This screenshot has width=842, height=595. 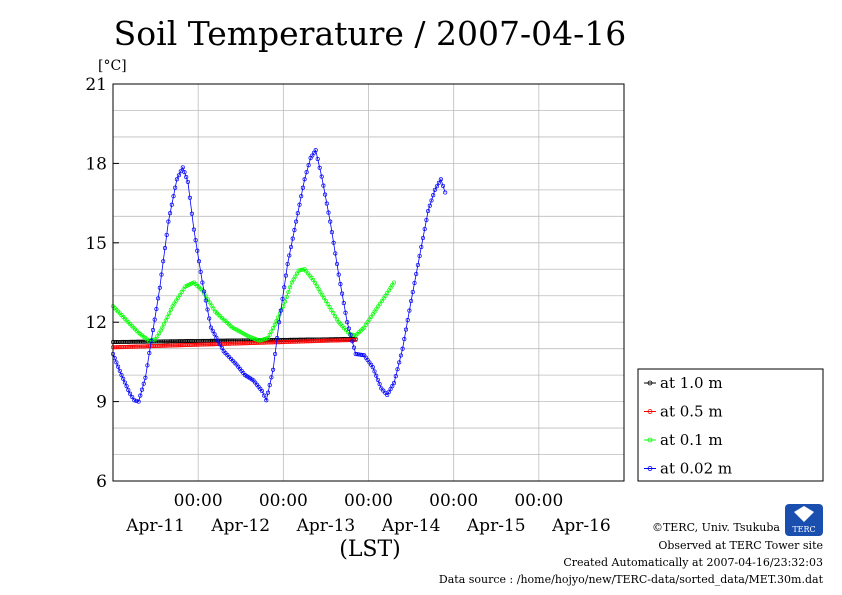 What do you see at coordinates (803, 529) in the screenshot?
I see `logo-text: TERC` at bounding box center [803, 529].